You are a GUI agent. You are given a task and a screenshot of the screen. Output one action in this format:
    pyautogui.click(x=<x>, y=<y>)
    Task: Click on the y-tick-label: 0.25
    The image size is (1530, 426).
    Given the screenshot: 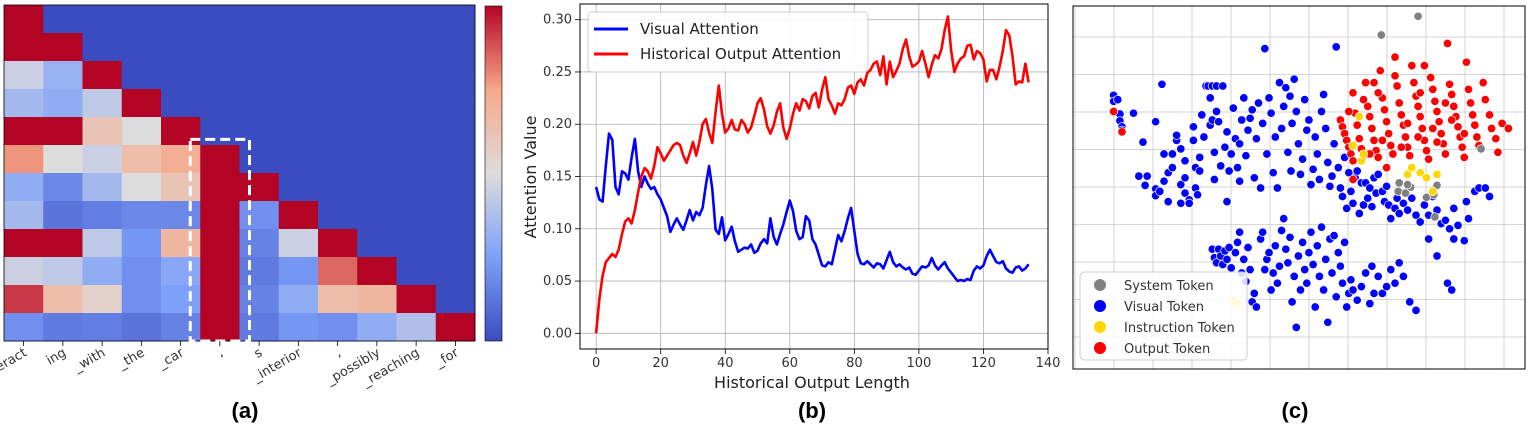 What is the action you would take?
    pyautogui.click(x=557, y=72)
    